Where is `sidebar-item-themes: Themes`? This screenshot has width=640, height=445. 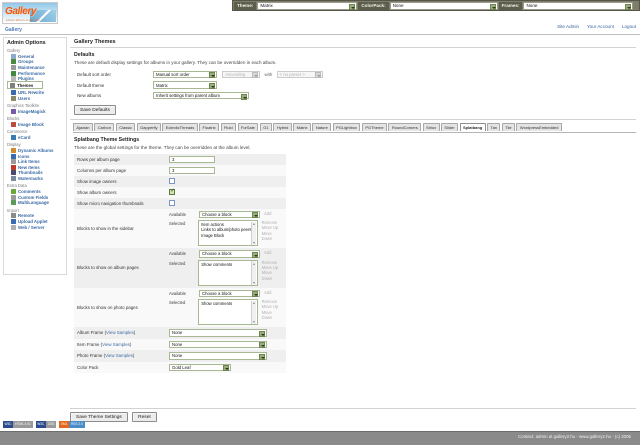 sidebar-item-themes: Themes is located at coordinates (25, 85).